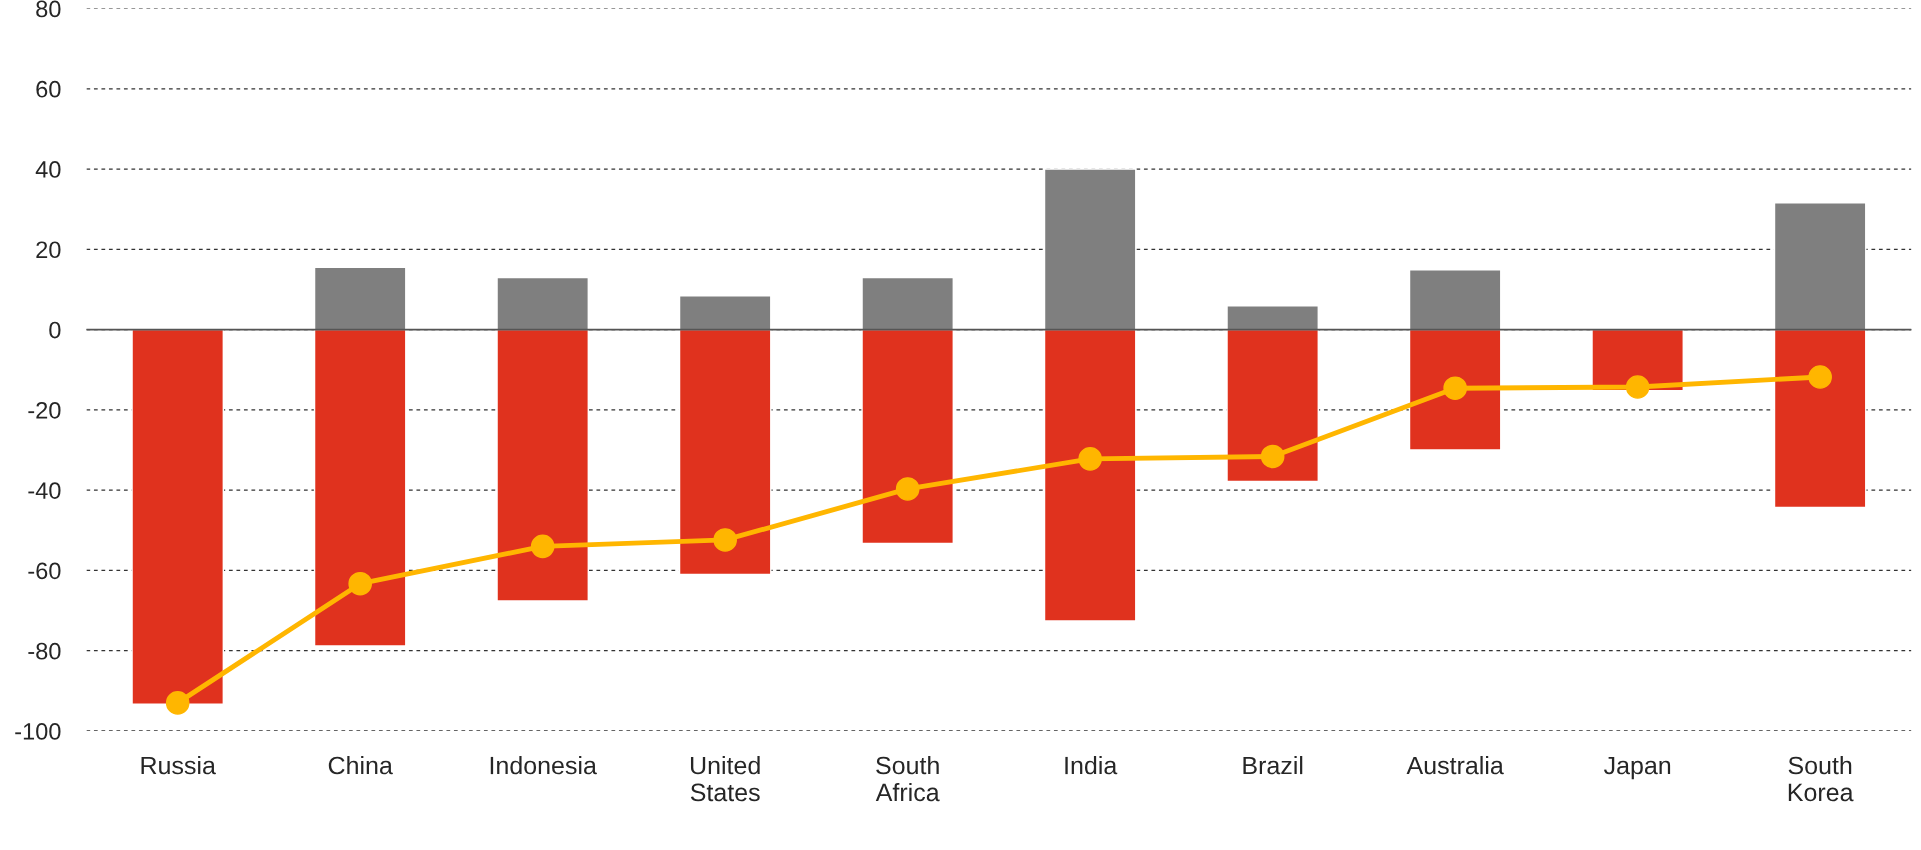 This screenshot has width=1921, height=850. Describe the element at coordinates (1273, 765) in the screenshot. I see `x-tick-label: Brazil` at that location.